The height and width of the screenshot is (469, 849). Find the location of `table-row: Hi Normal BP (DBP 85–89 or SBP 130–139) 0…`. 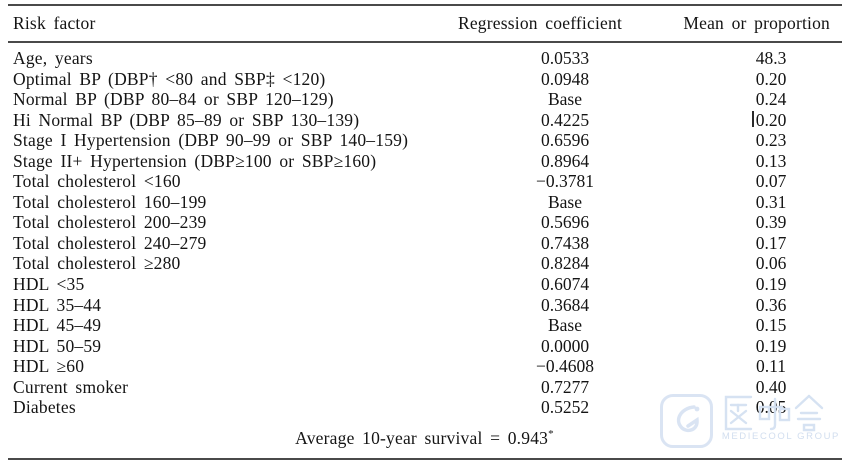

table-row: Hi Normal BP (DBP 85–89 or SBP 130–139) 0… is located at coordinates (424, 120).